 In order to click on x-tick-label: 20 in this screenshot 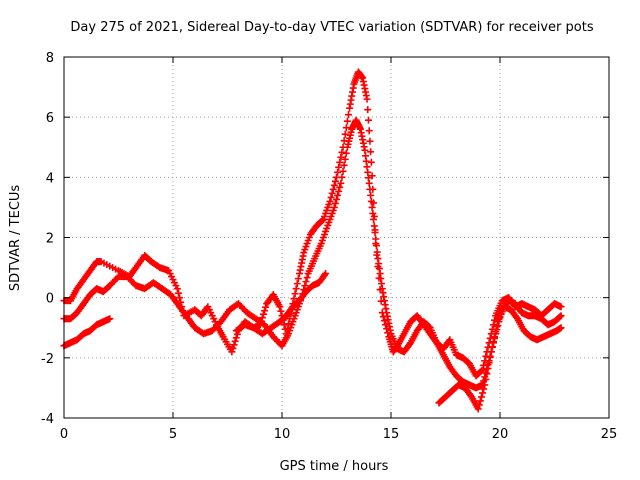, I will do `click(500, 434)`.